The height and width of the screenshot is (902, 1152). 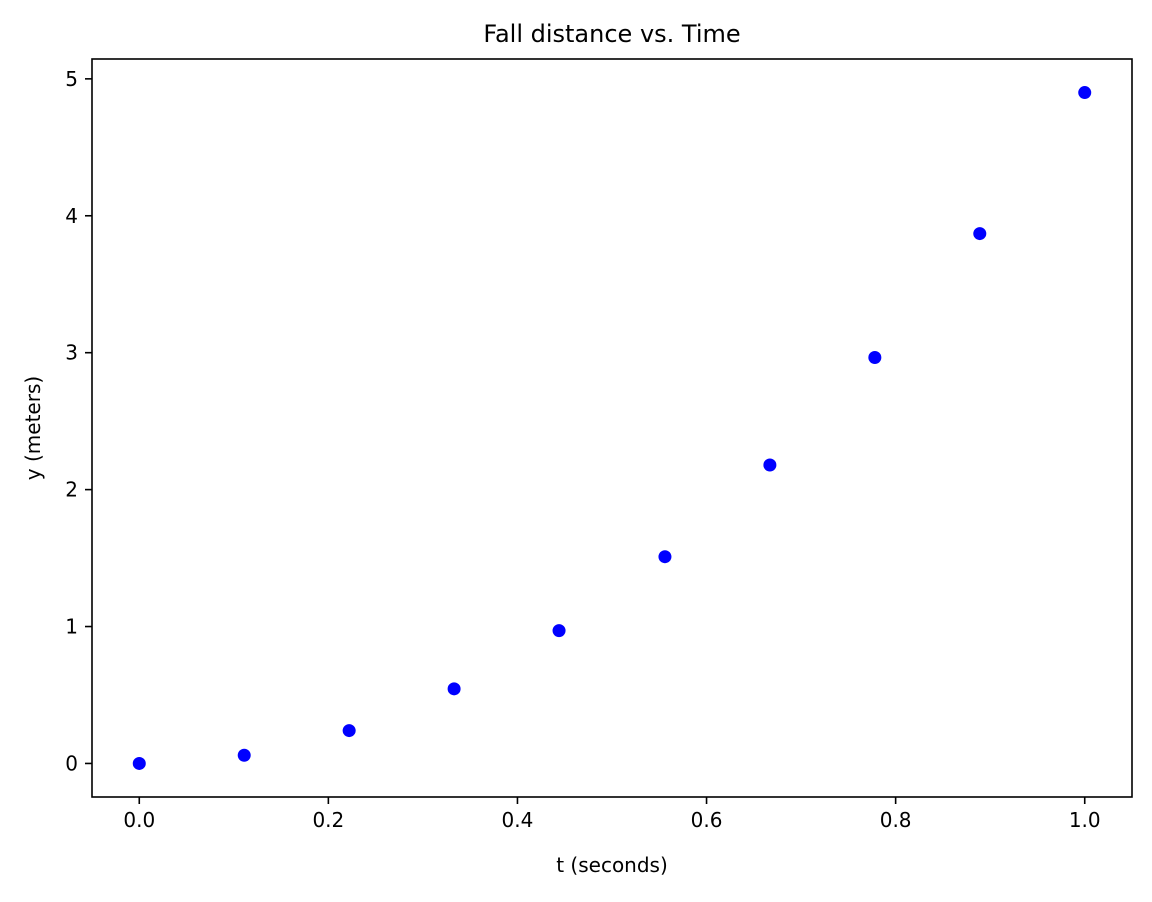 I want to click on y-tick-label: 5, so click(x=71, y=79).